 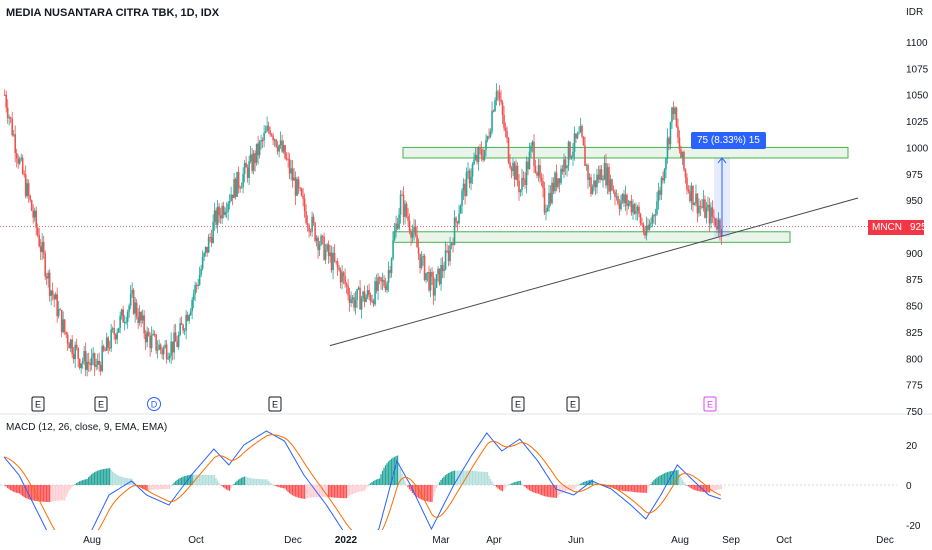 What do you see at coordinates (917, 43) in the screenshot?
I see `y-tick-label: 1100` at bounding box center [917, 43].